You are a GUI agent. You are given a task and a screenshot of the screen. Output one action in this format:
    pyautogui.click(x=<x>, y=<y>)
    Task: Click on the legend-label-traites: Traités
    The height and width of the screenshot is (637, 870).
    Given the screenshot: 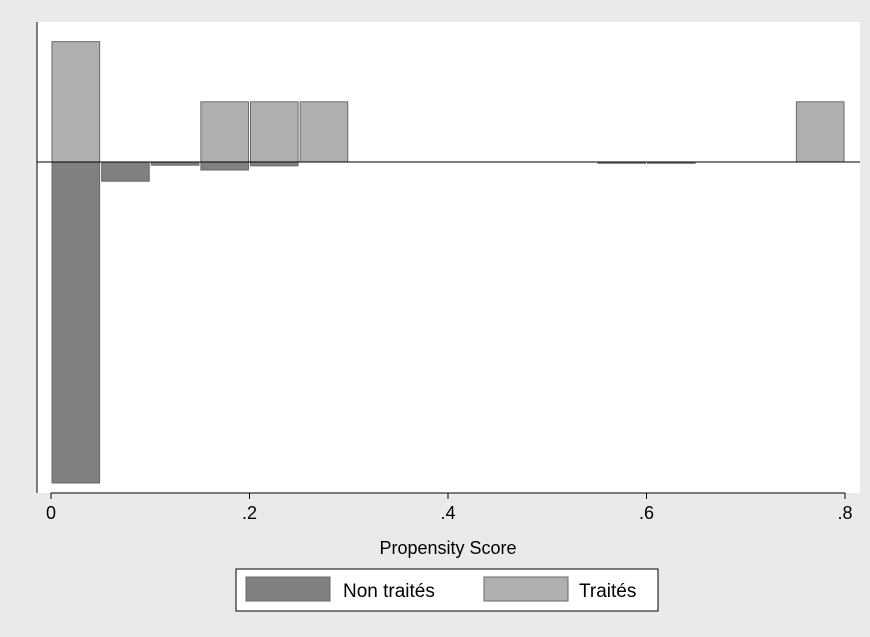 What is the action you would take?
    pyautogui.click(x=607, y=591)
    